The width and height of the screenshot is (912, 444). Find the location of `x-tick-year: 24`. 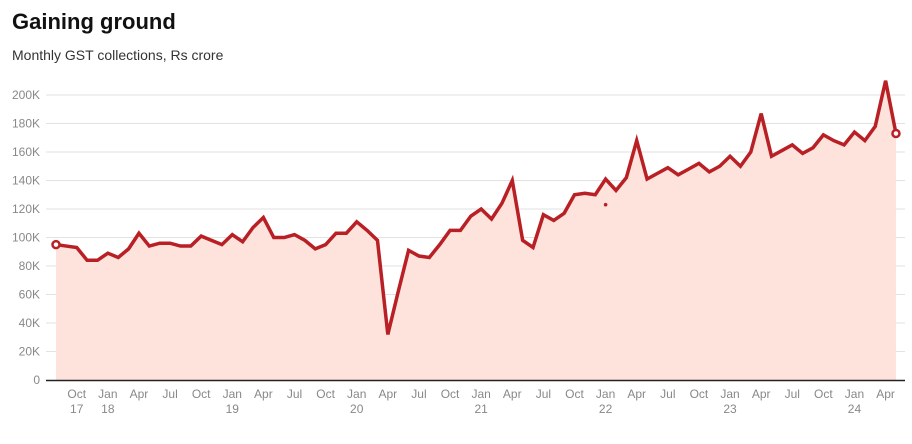

x-tick-year: 24 is located at coordinates (855, 409).